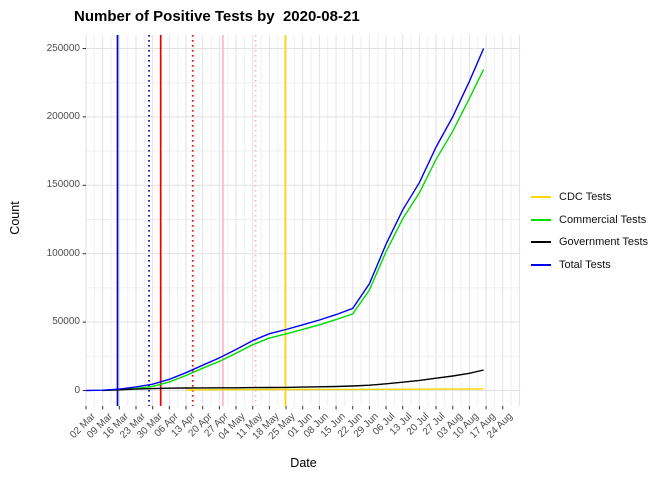 The height and width of the screenshot is (480, 672). What do you see at coordinates (63, 116) in the screenshot?
I see `y-tick-label: 200000` at bounding box center [63, 116].